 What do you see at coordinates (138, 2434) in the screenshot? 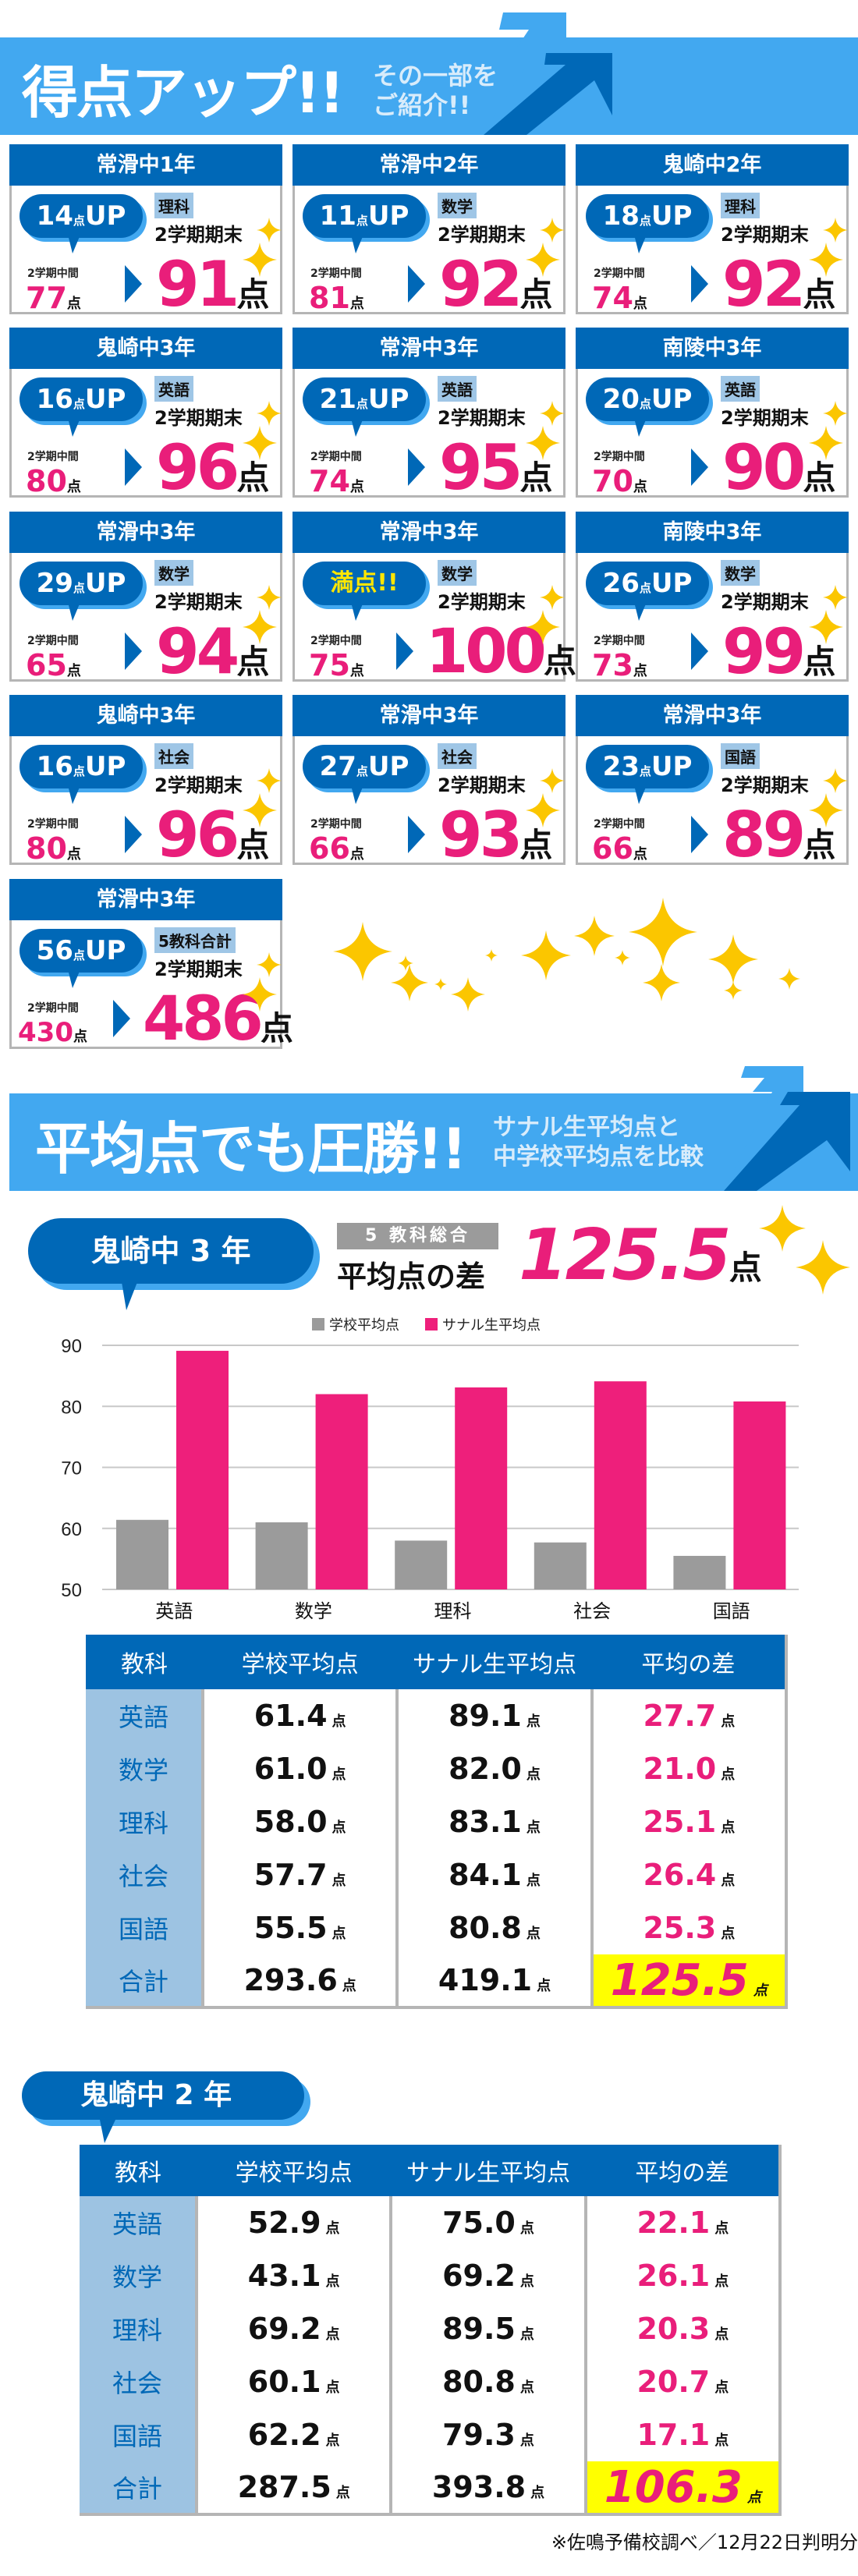
I see `subject-cell: 国語` at bounding box center [138, 2434].